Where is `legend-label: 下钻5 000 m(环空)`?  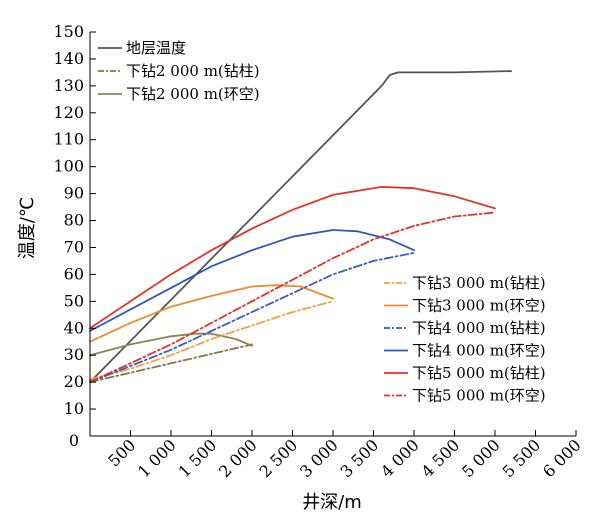 legend-label: 下钻5 000 m(环空) is located at coordinates (479, 396).